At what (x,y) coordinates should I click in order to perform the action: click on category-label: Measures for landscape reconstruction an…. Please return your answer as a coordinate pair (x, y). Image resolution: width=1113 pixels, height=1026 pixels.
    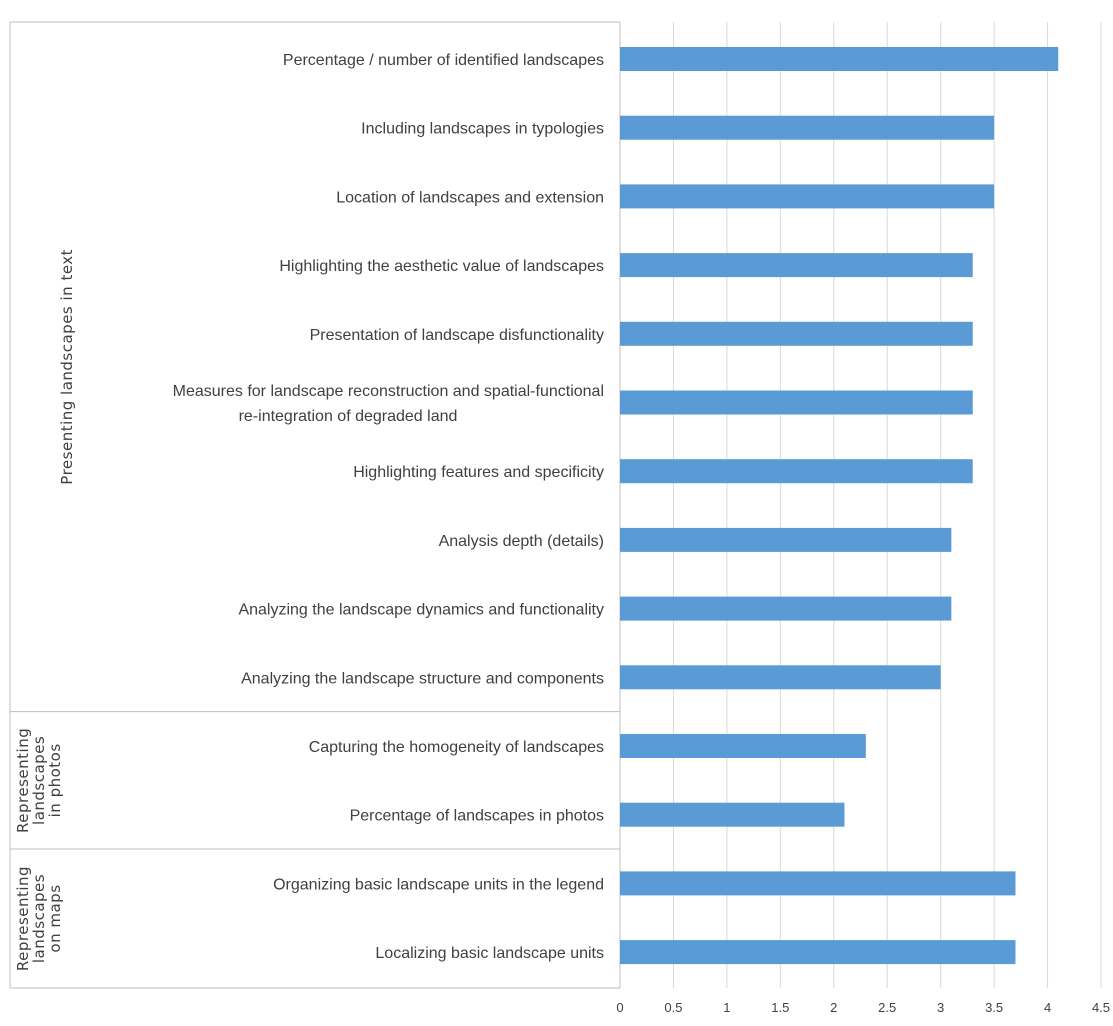
    Looking at the image, I should click on (388, 391).